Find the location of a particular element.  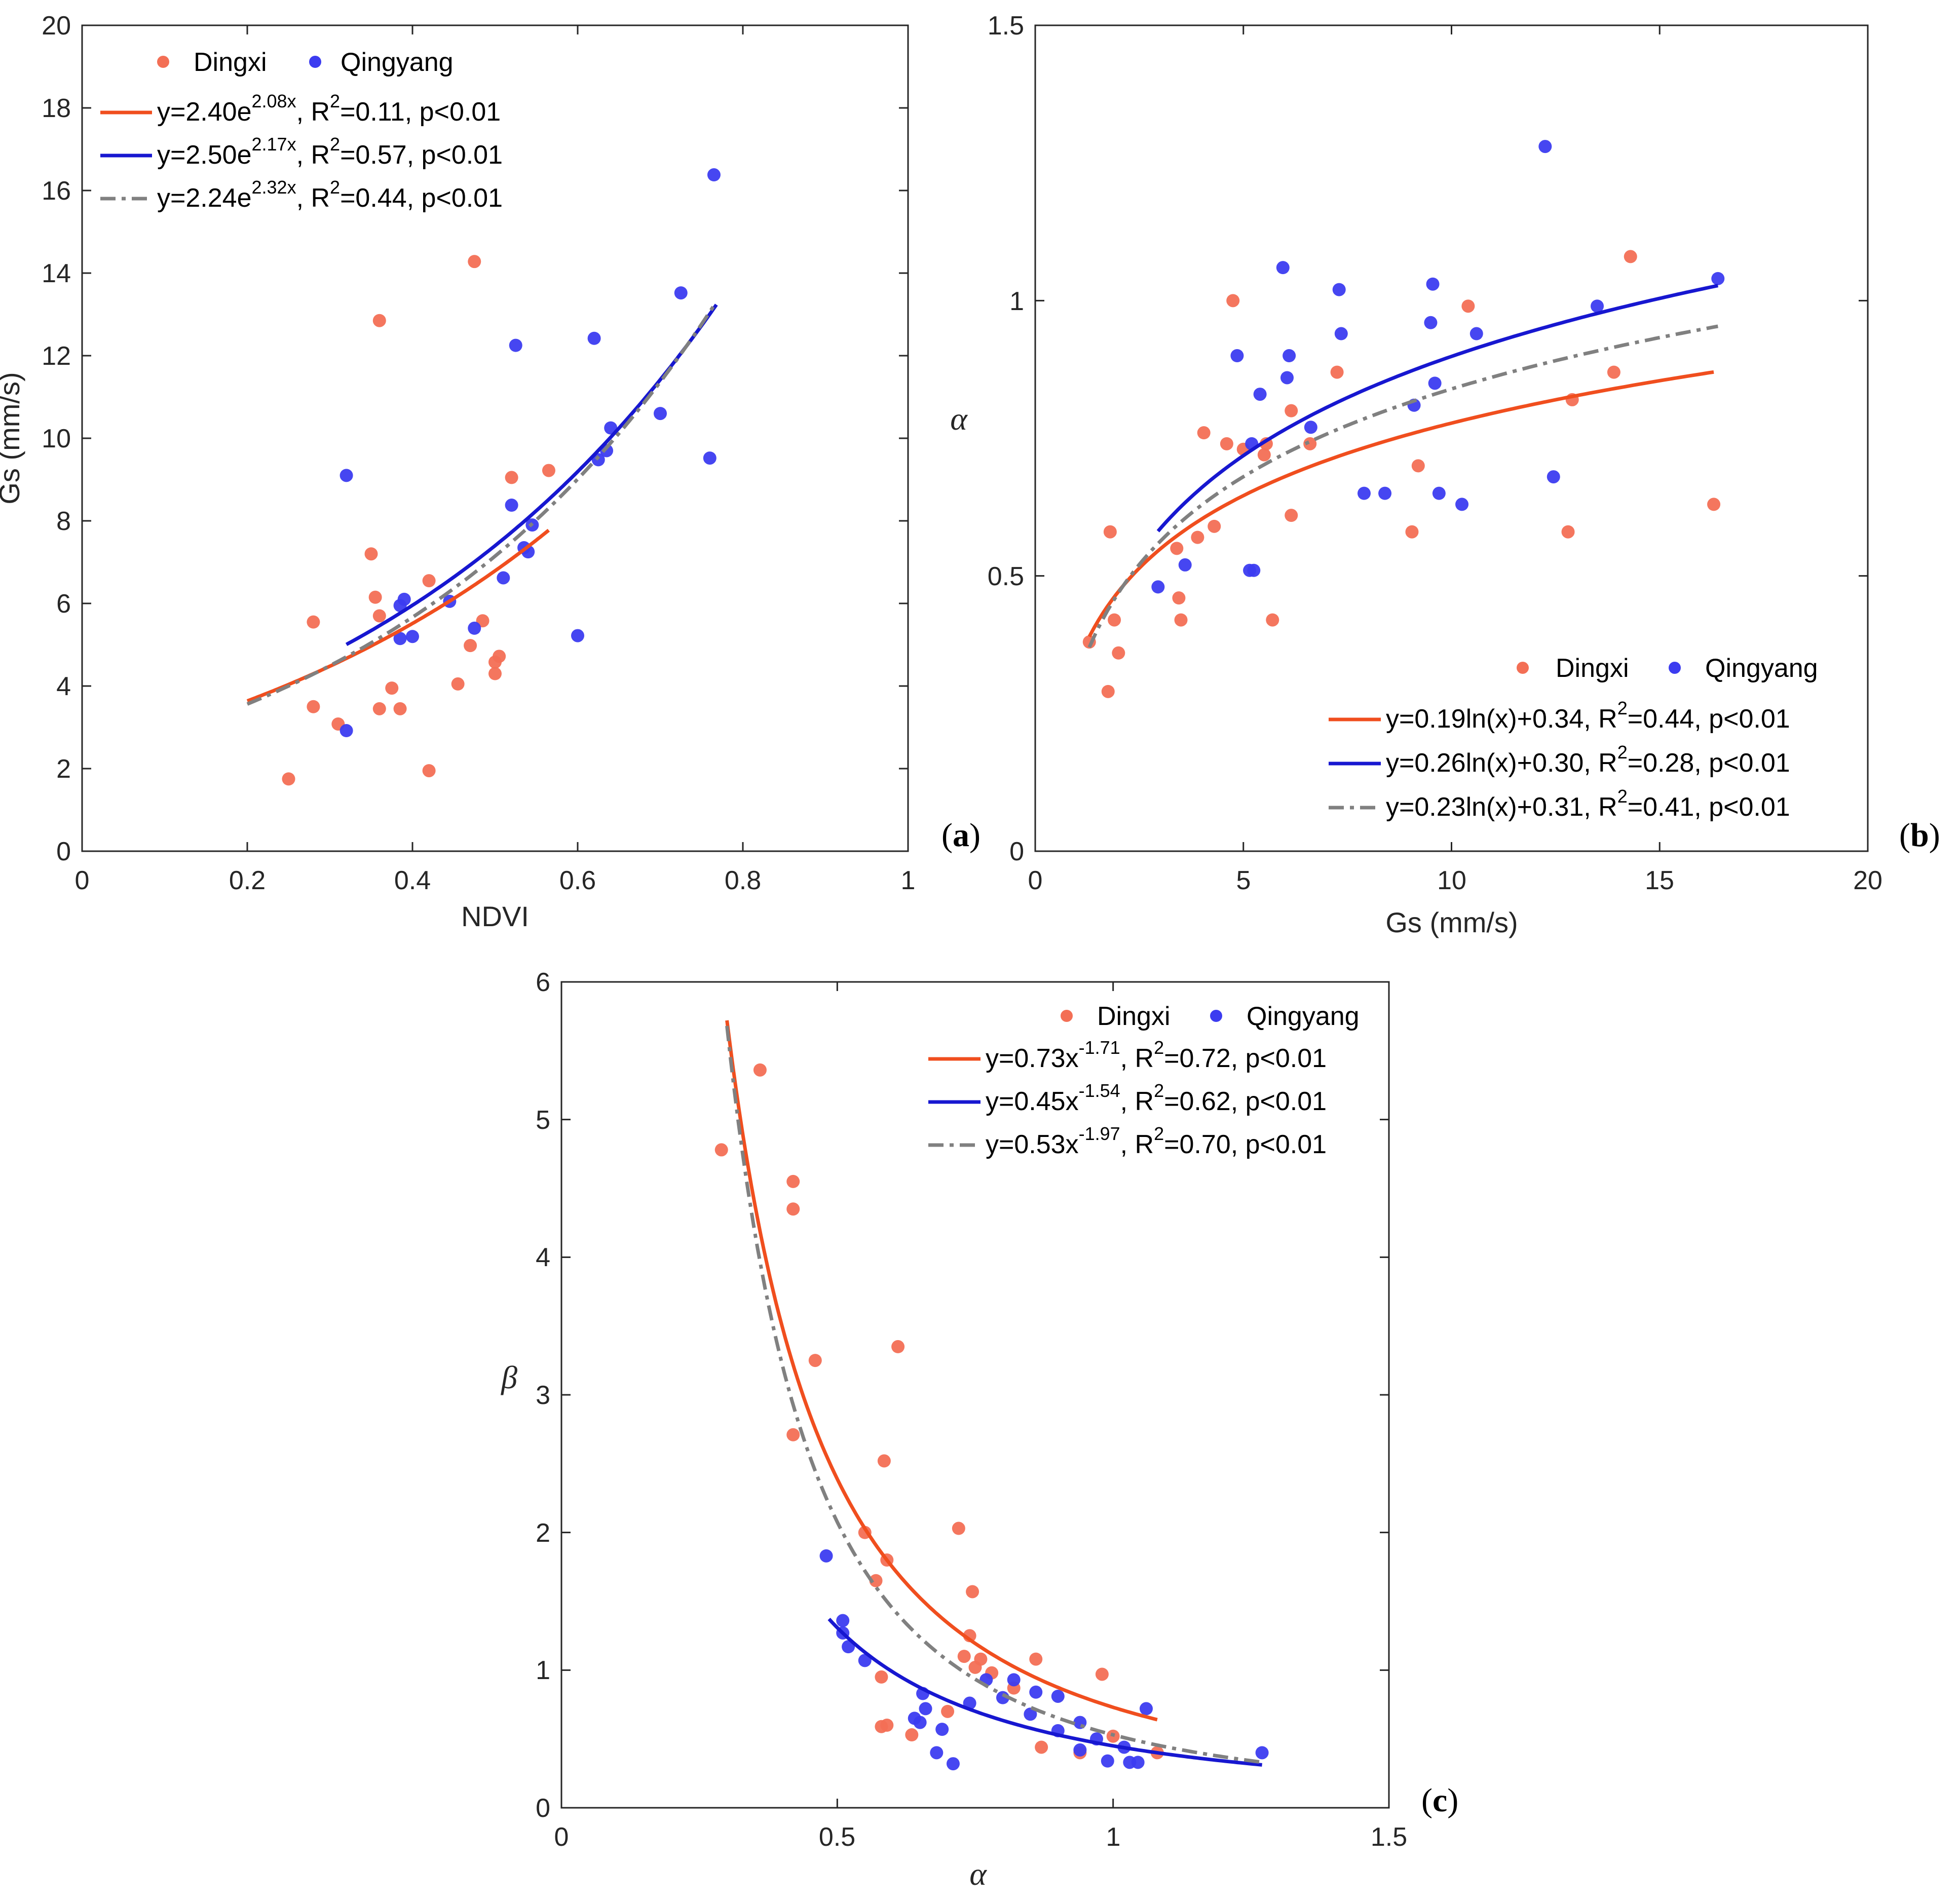

legend-marker-dingxi is located at coordinates (1523, 668).